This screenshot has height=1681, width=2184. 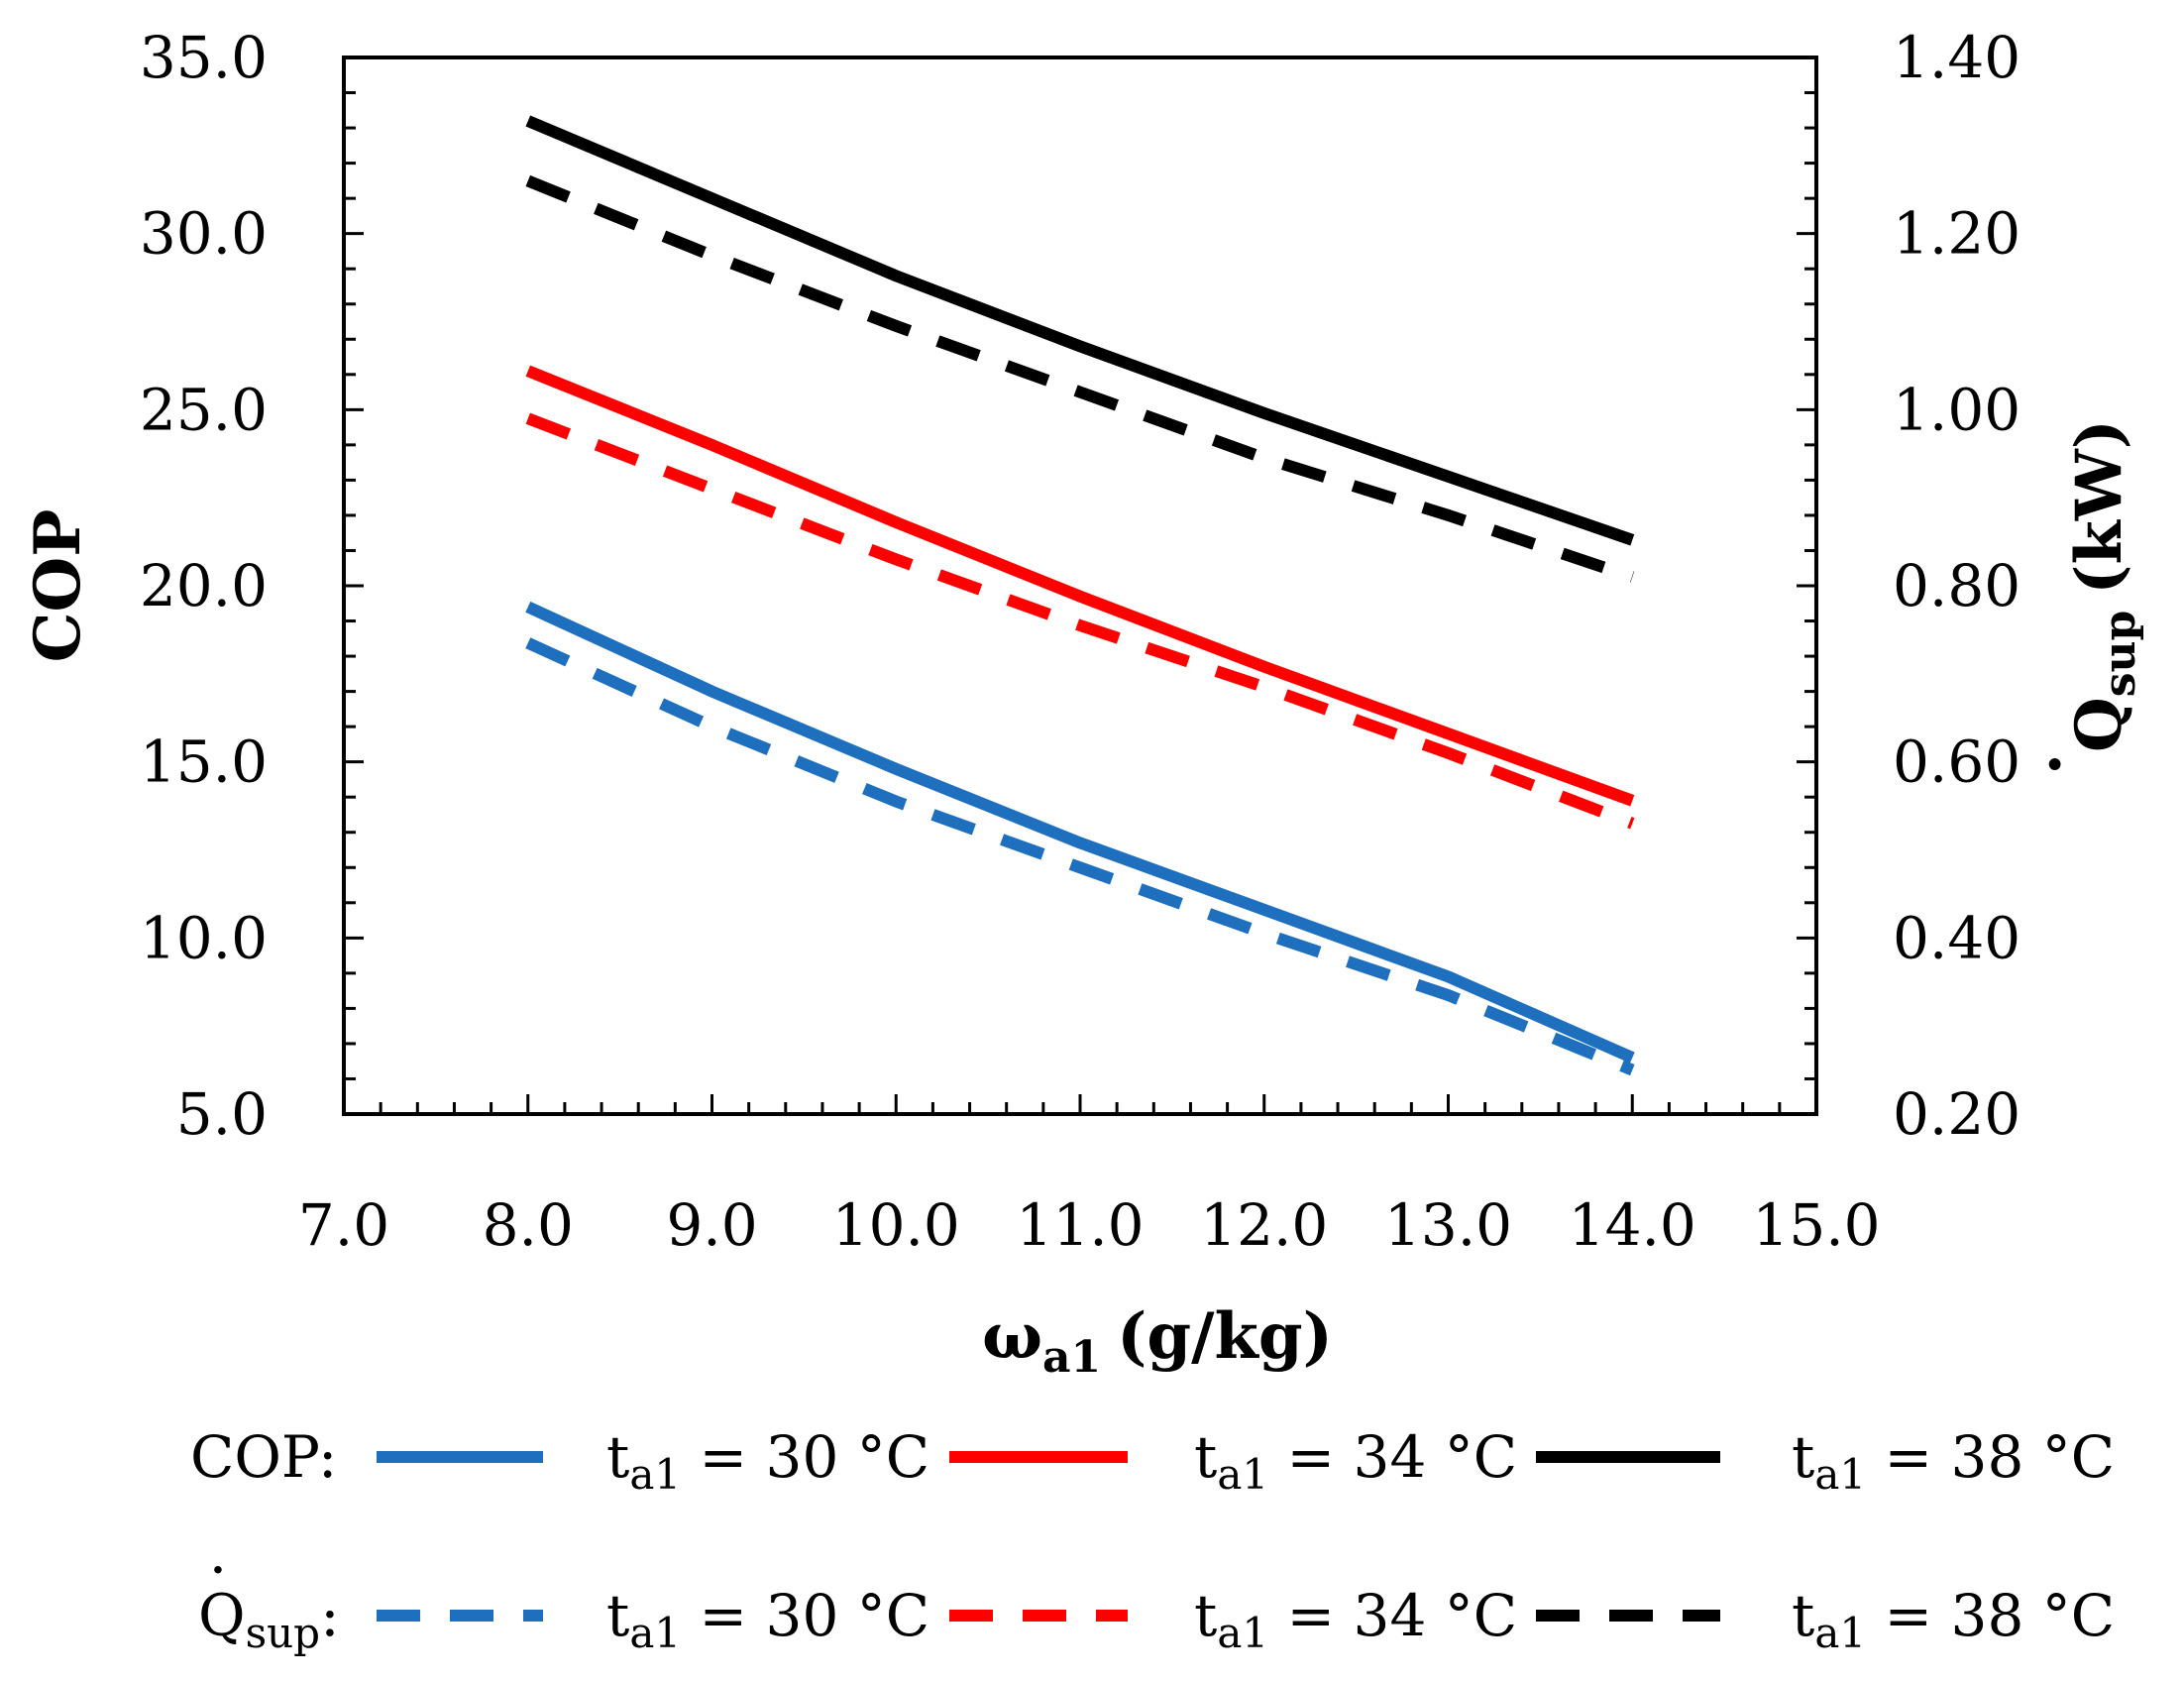 I want to click on y-tick-label: 25.0, so click(x=204, y=409).